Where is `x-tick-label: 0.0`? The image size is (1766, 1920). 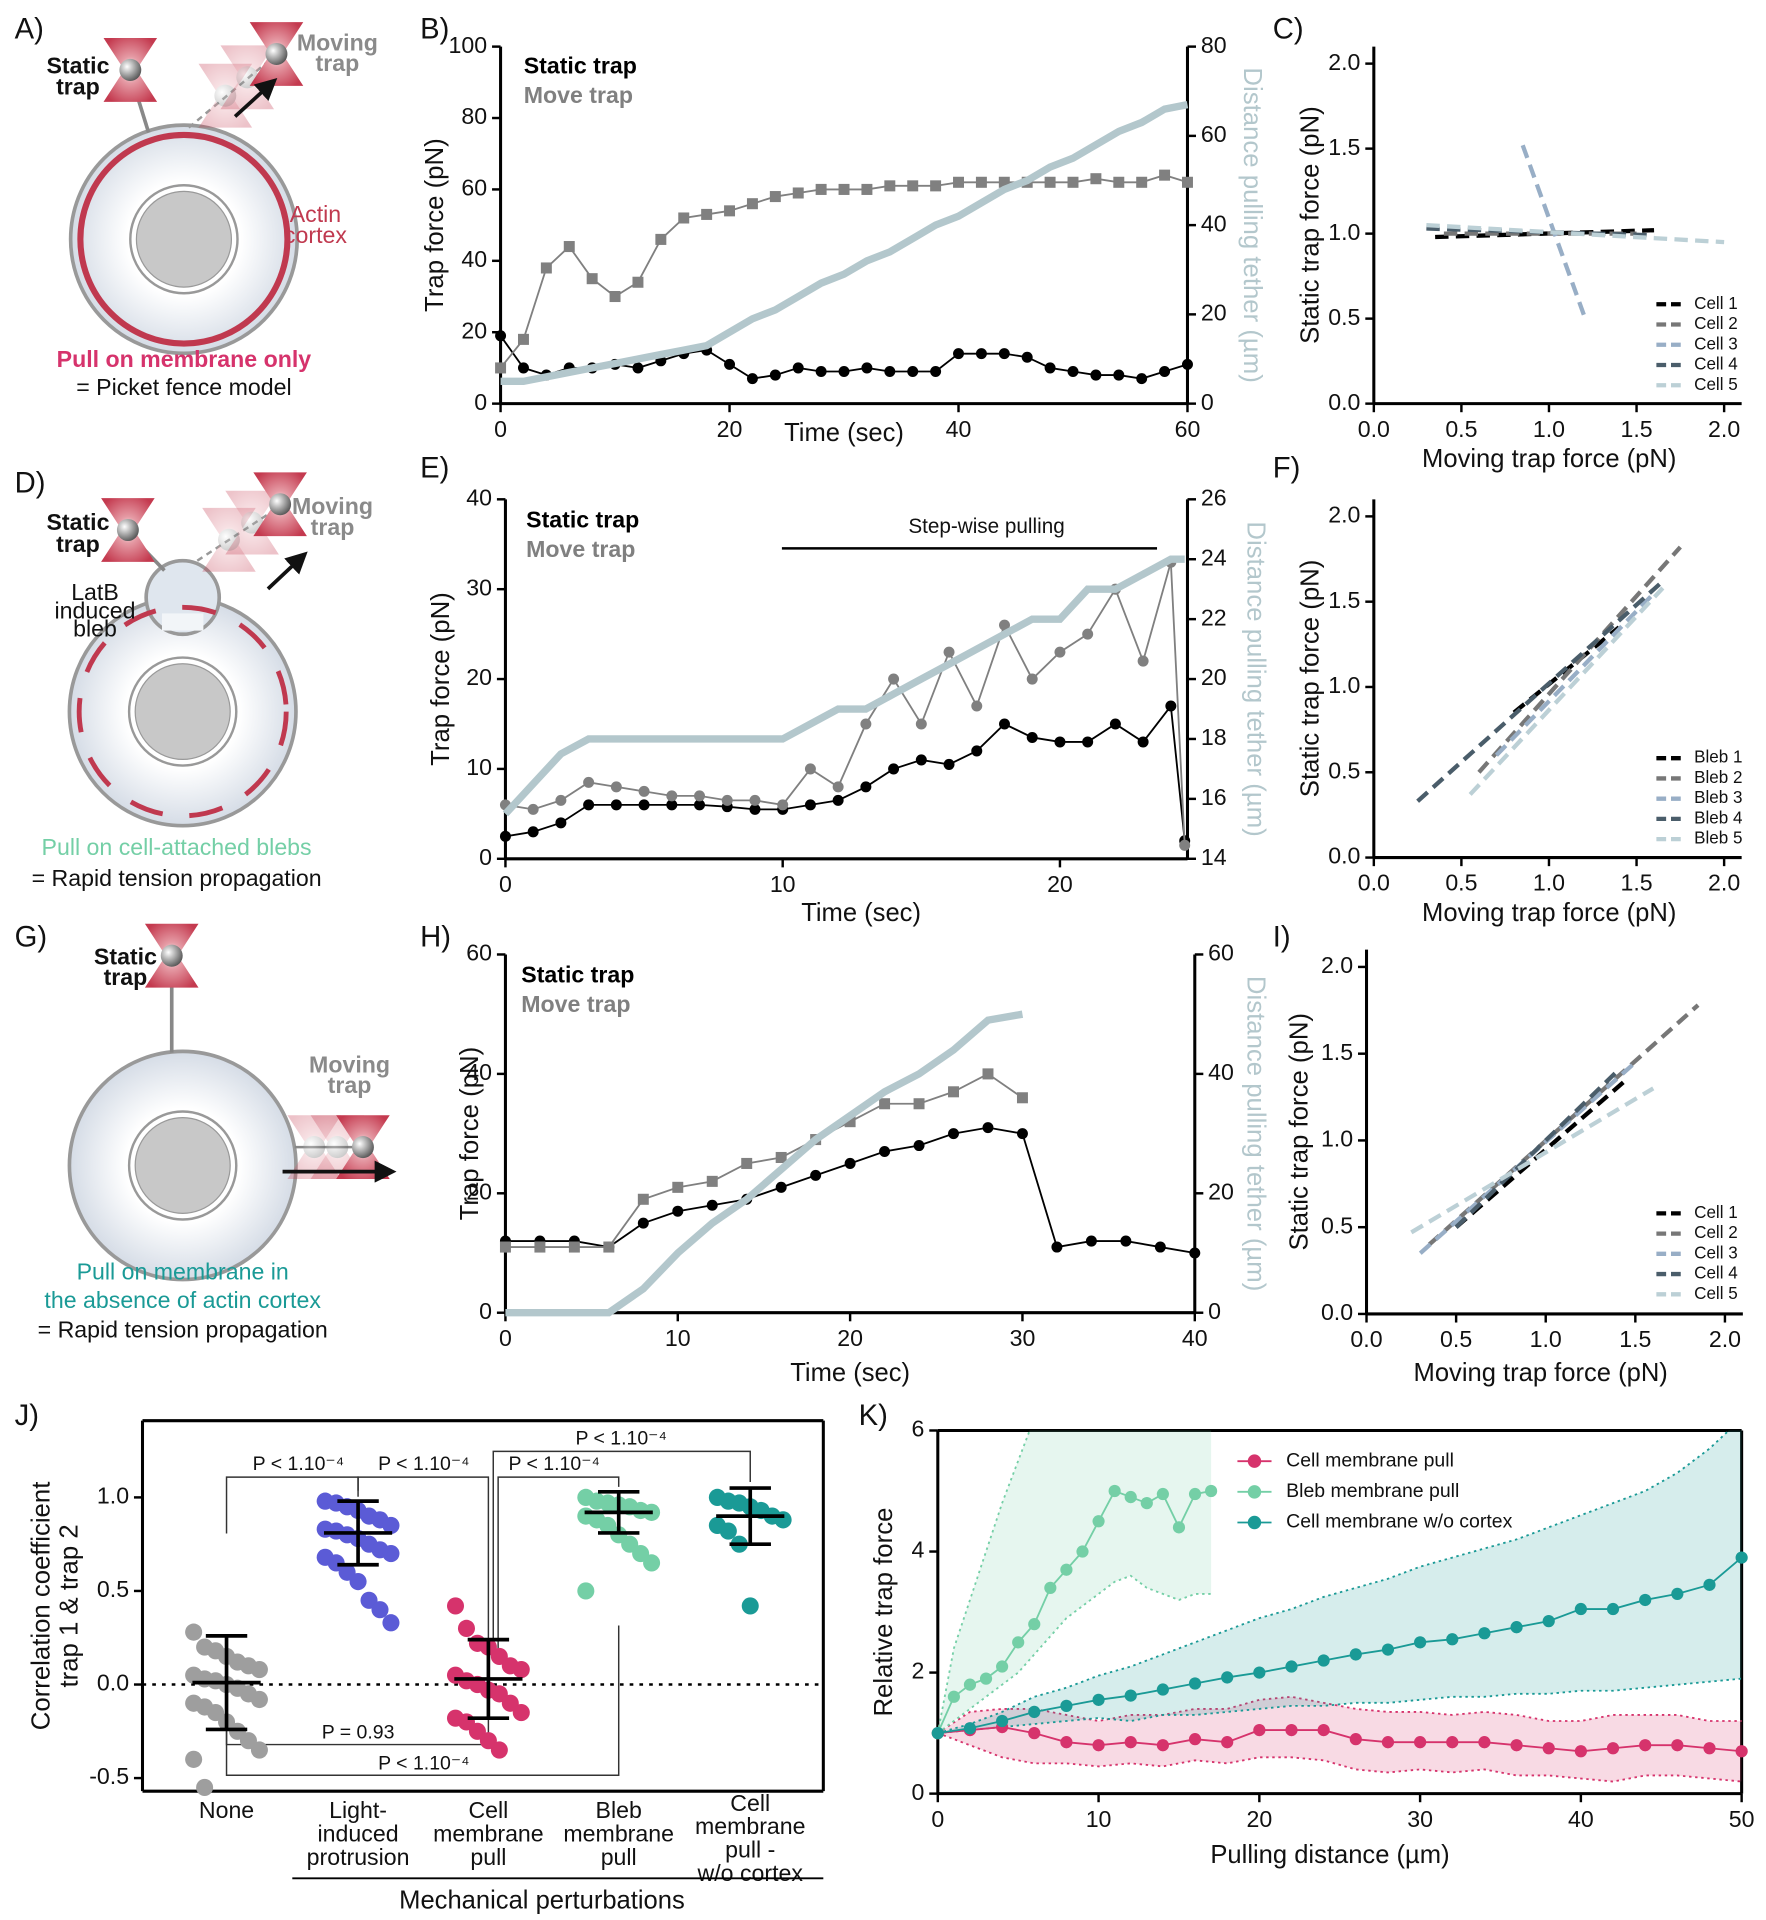
x-tick-label: 0.0 is located at coordinates (1366, 1339).